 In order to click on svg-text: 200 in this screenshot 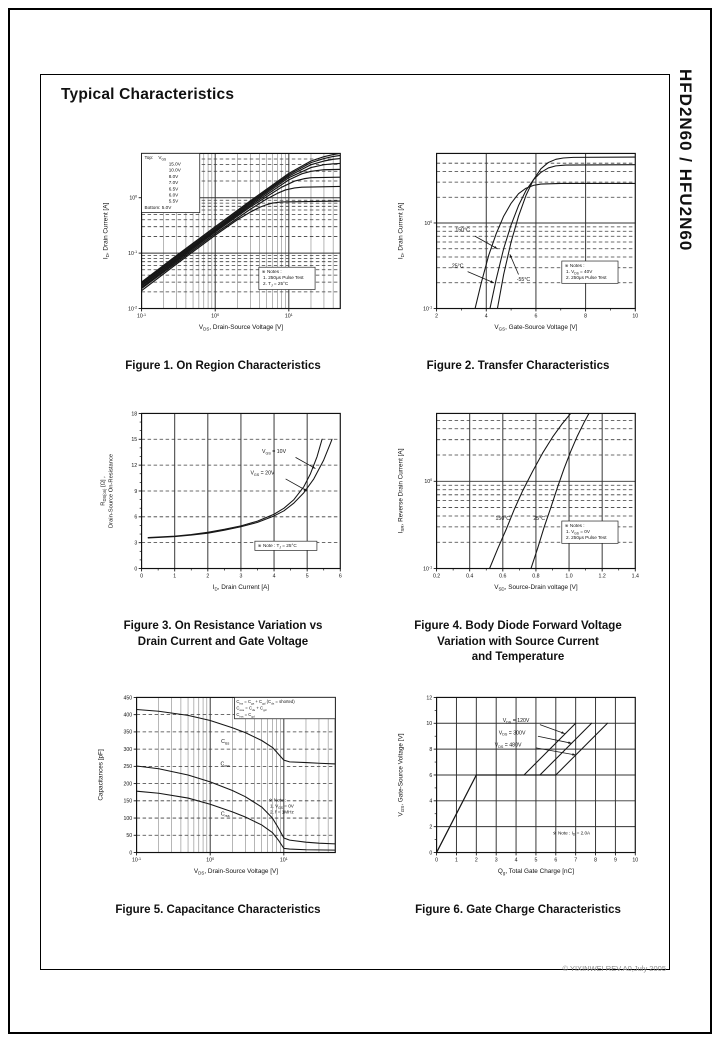, I will do `click(128, 784)`.